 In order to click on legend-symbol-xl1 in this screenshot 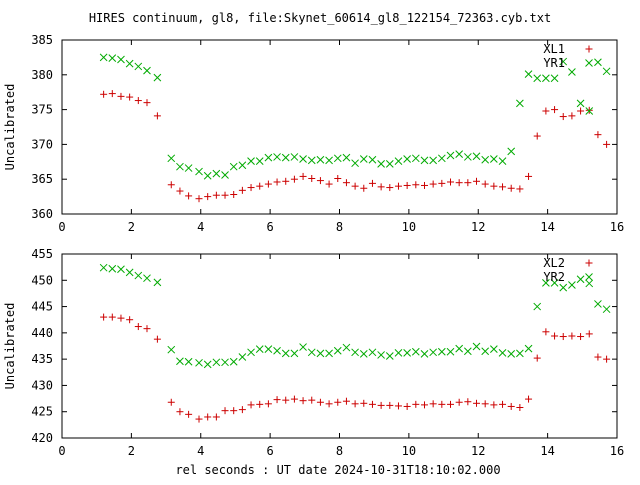, I will do `click(589, 49)`.